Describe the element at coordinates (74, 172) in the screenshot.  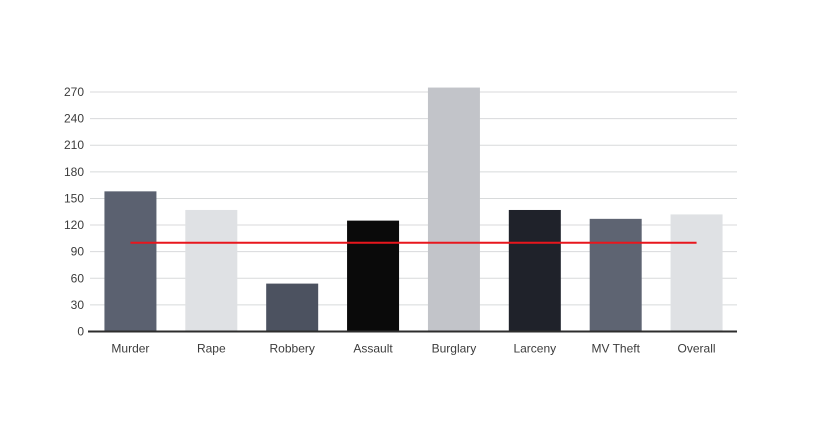
I see `y-tick-label-180: 180` at that location.